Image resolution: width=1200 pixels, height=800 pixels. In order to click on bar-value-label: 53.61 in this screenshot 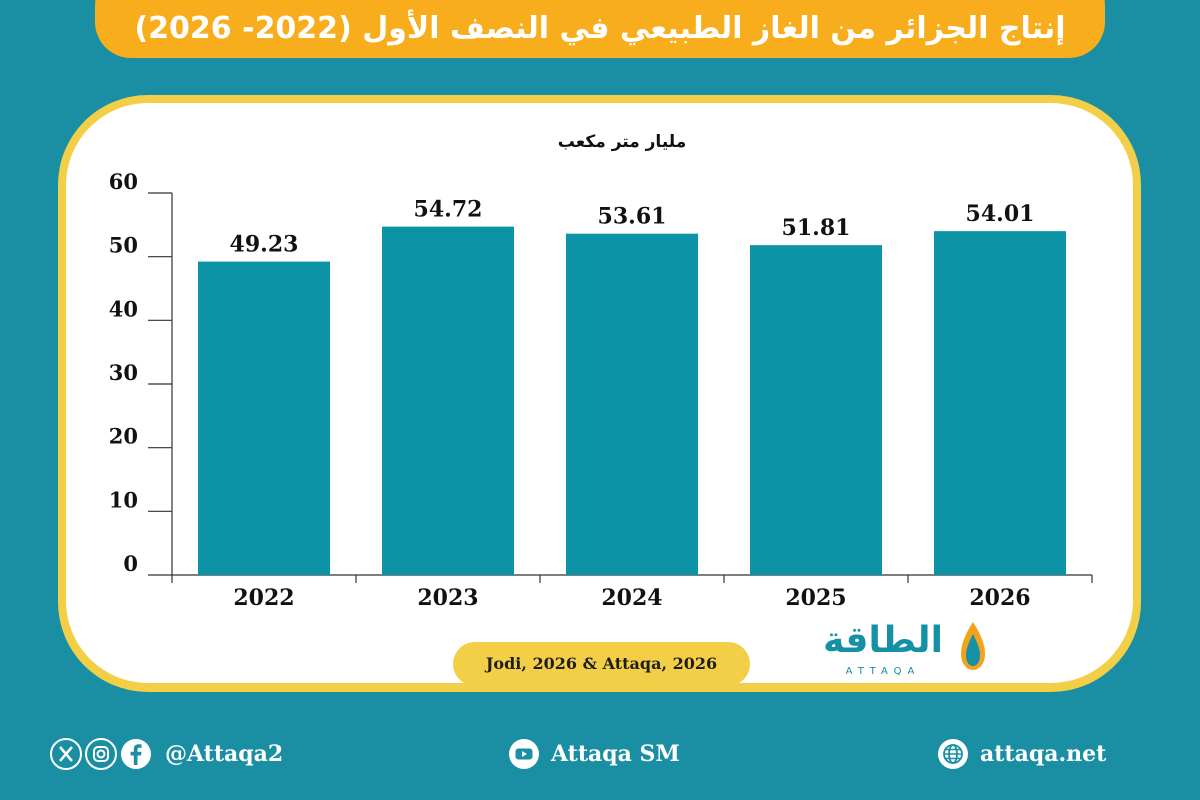, I will do `click(632, 217)`.